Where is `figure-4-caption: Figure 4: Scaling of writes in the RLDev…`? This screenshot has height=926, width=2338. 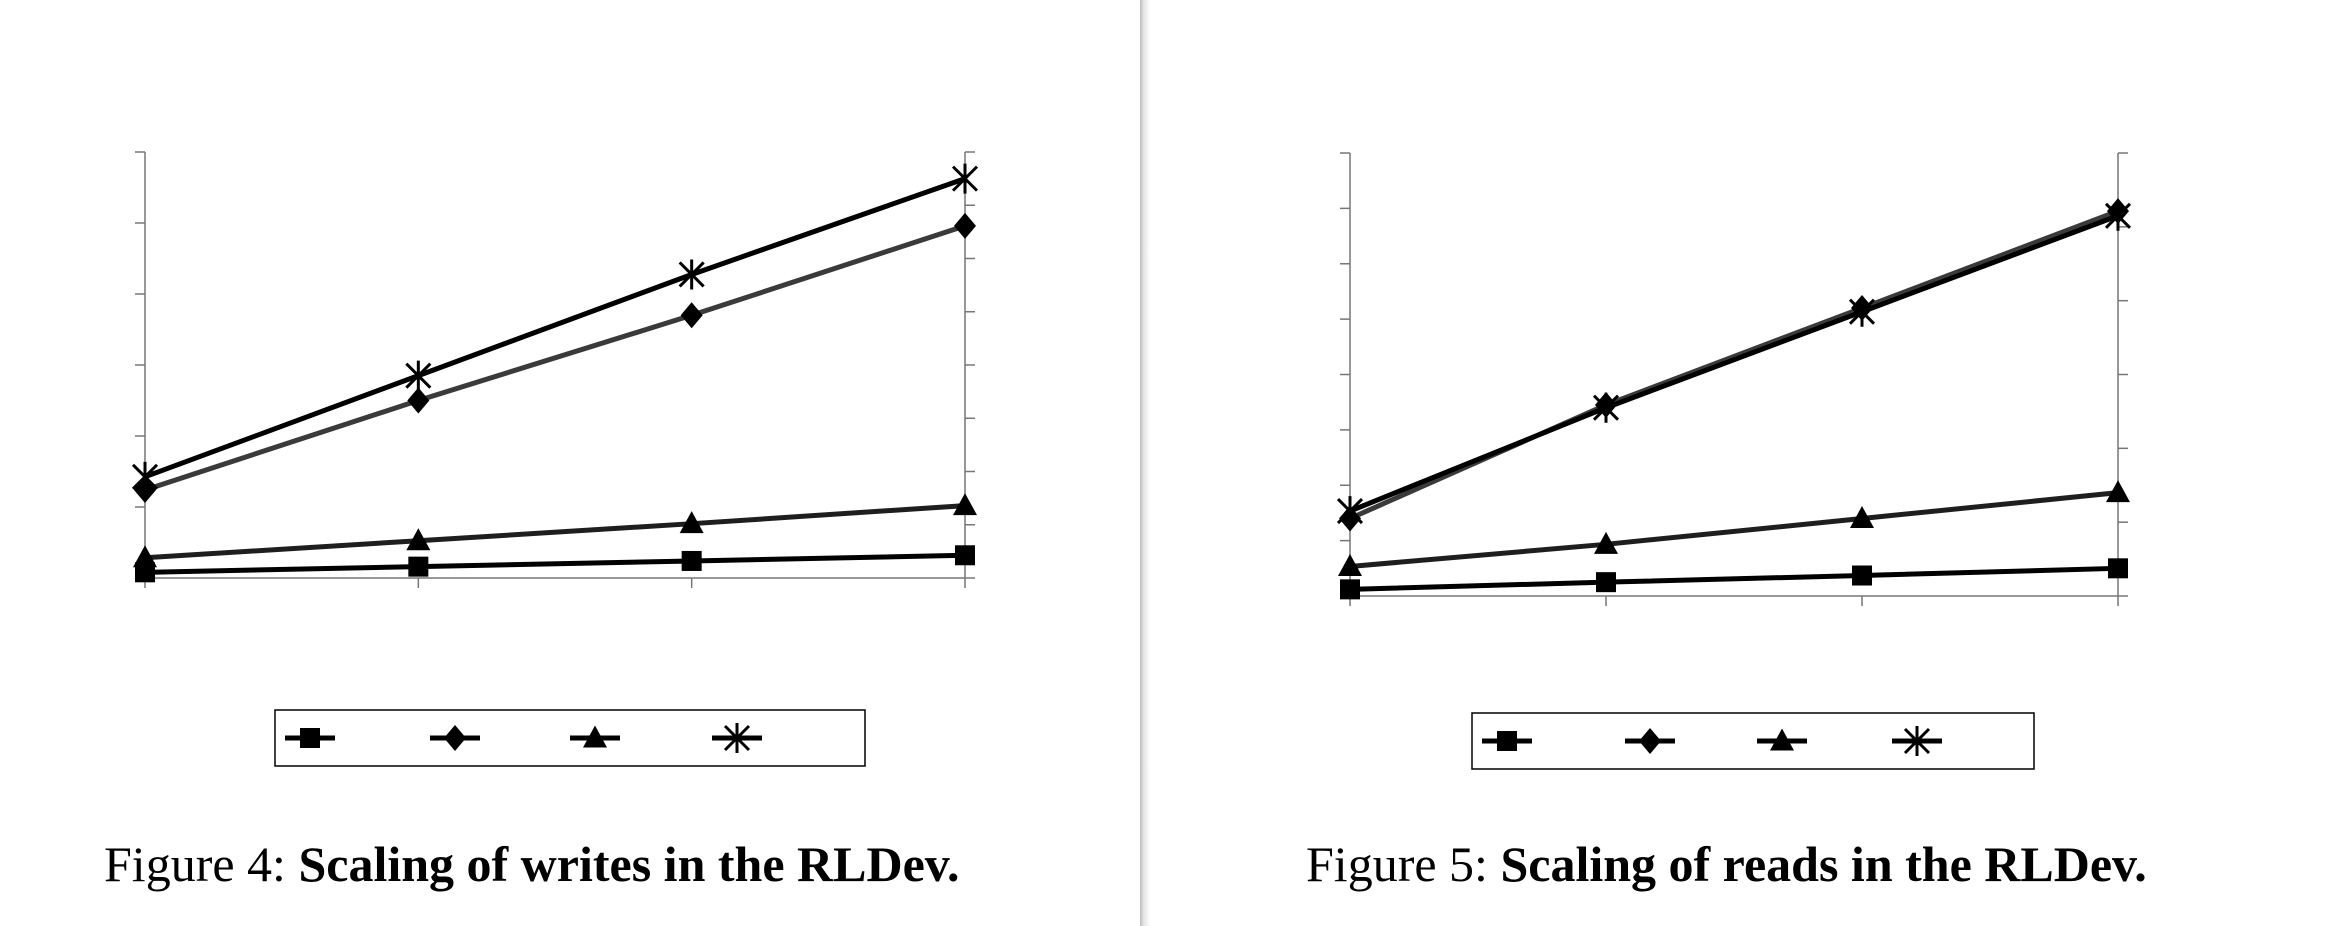 figure-4-caption: Figure 4: Scaling of writes in the RLDev… is located at coordinates (532, 864).